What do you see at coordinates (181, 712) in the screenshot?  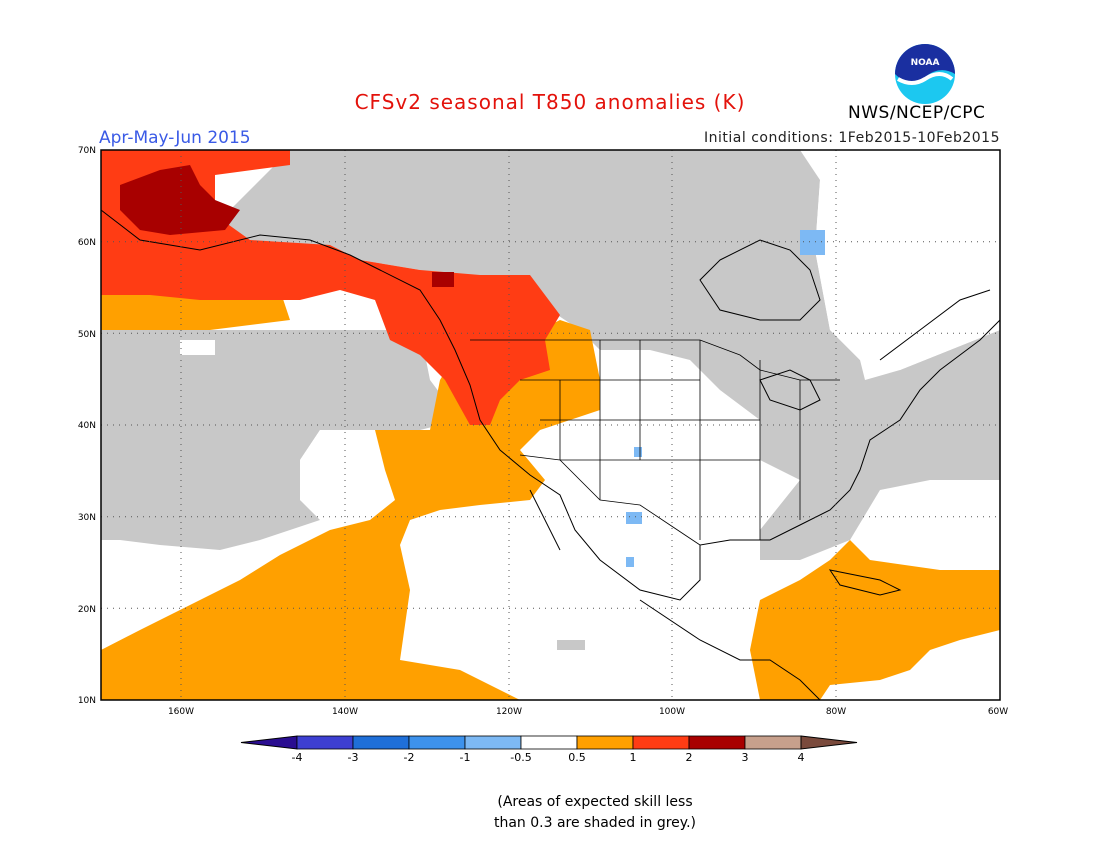 I see `lon-label: 160W` at bounding box center [181, 712].